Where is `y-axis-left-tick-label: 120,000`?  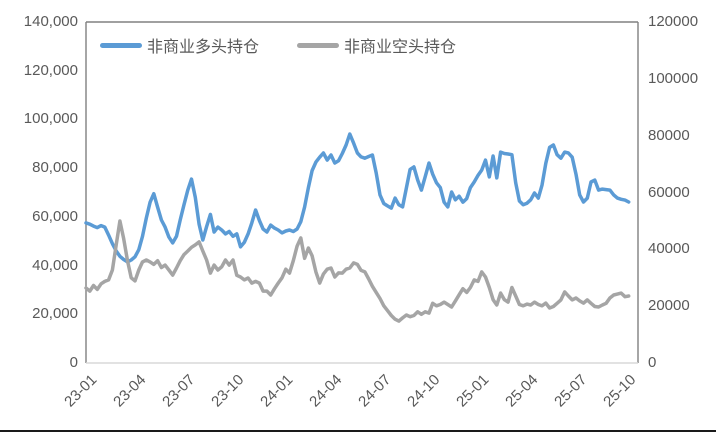 y-axis-left-tick-label: 120,000 is located at coordinates (50, 70).